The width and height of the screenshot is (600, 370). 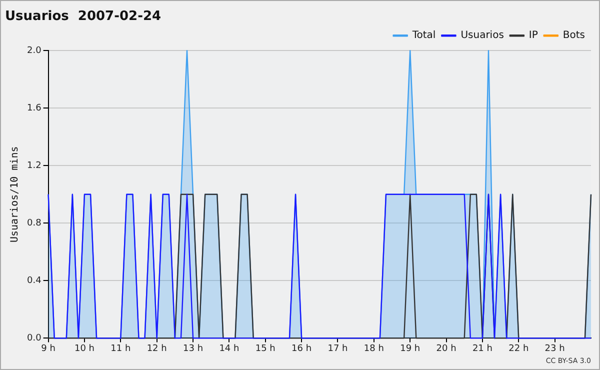 I want to click on x-tick-label: 21 h, so click(x=482, y=349).